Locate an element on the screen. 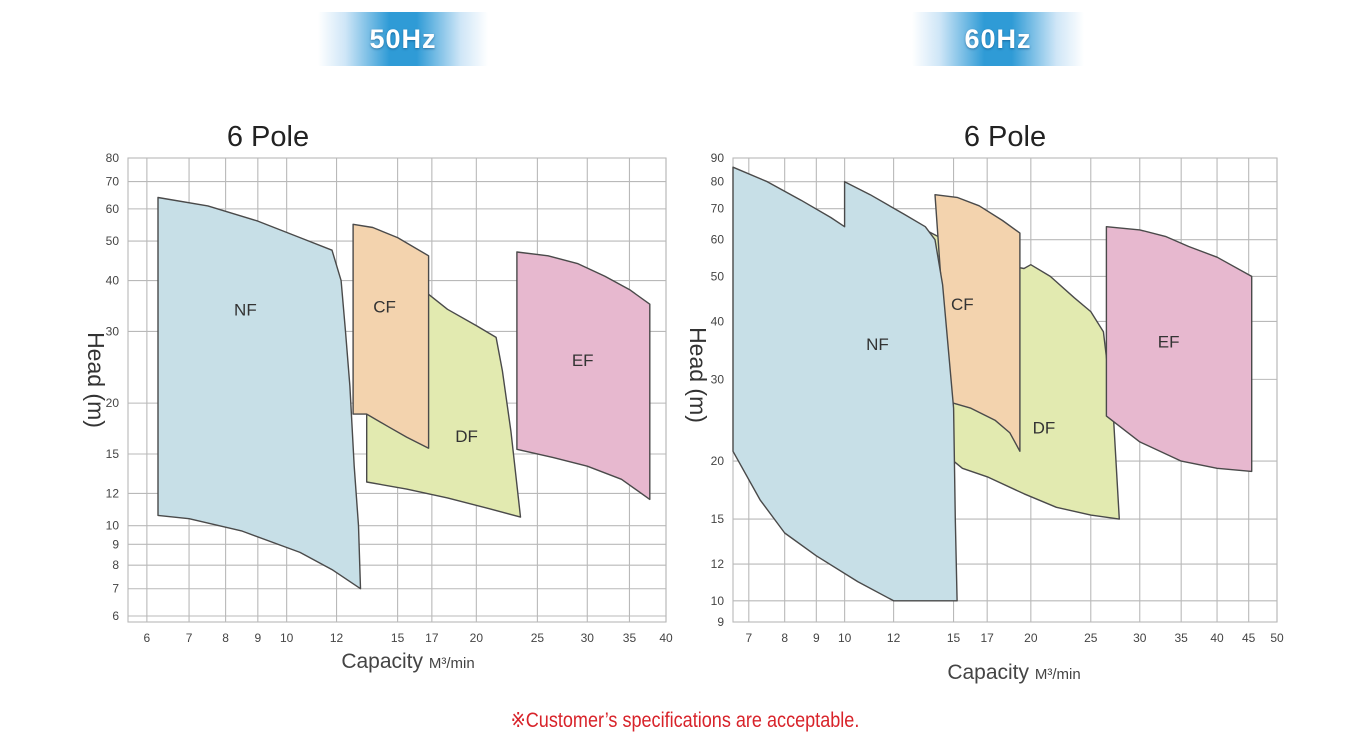 The height and width of the screenshot is (756, 1370). chart-1-region-nf is located at coordinates (259, 393).